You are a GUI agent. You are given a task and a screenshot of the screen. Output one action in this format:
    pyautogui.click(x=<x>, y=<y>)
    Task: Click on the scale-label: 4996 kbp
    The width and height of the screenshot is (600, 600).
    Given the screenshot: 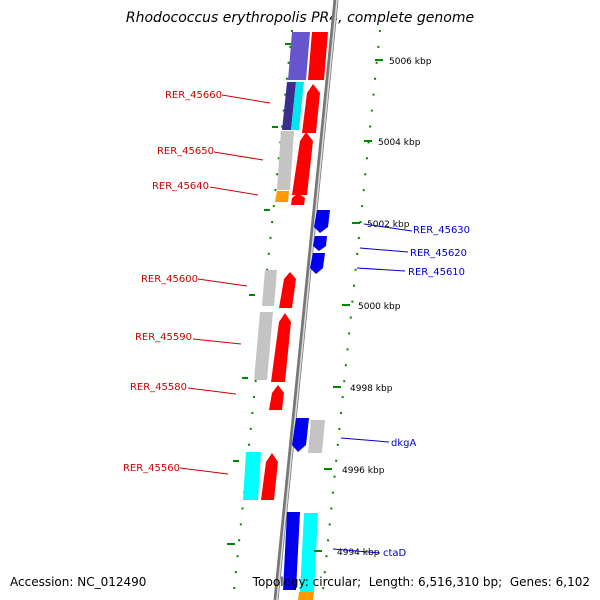 What is the action you would take?
    pyautogui.click(x=363, y=471)
    